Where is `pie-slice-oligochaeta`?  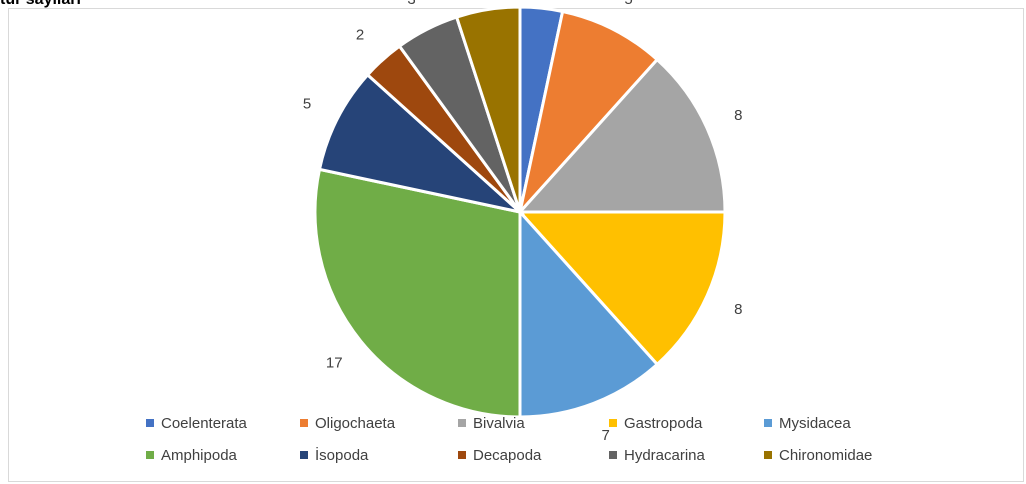
pie-slice-oligochaeta is located at coordinates (588, 113).